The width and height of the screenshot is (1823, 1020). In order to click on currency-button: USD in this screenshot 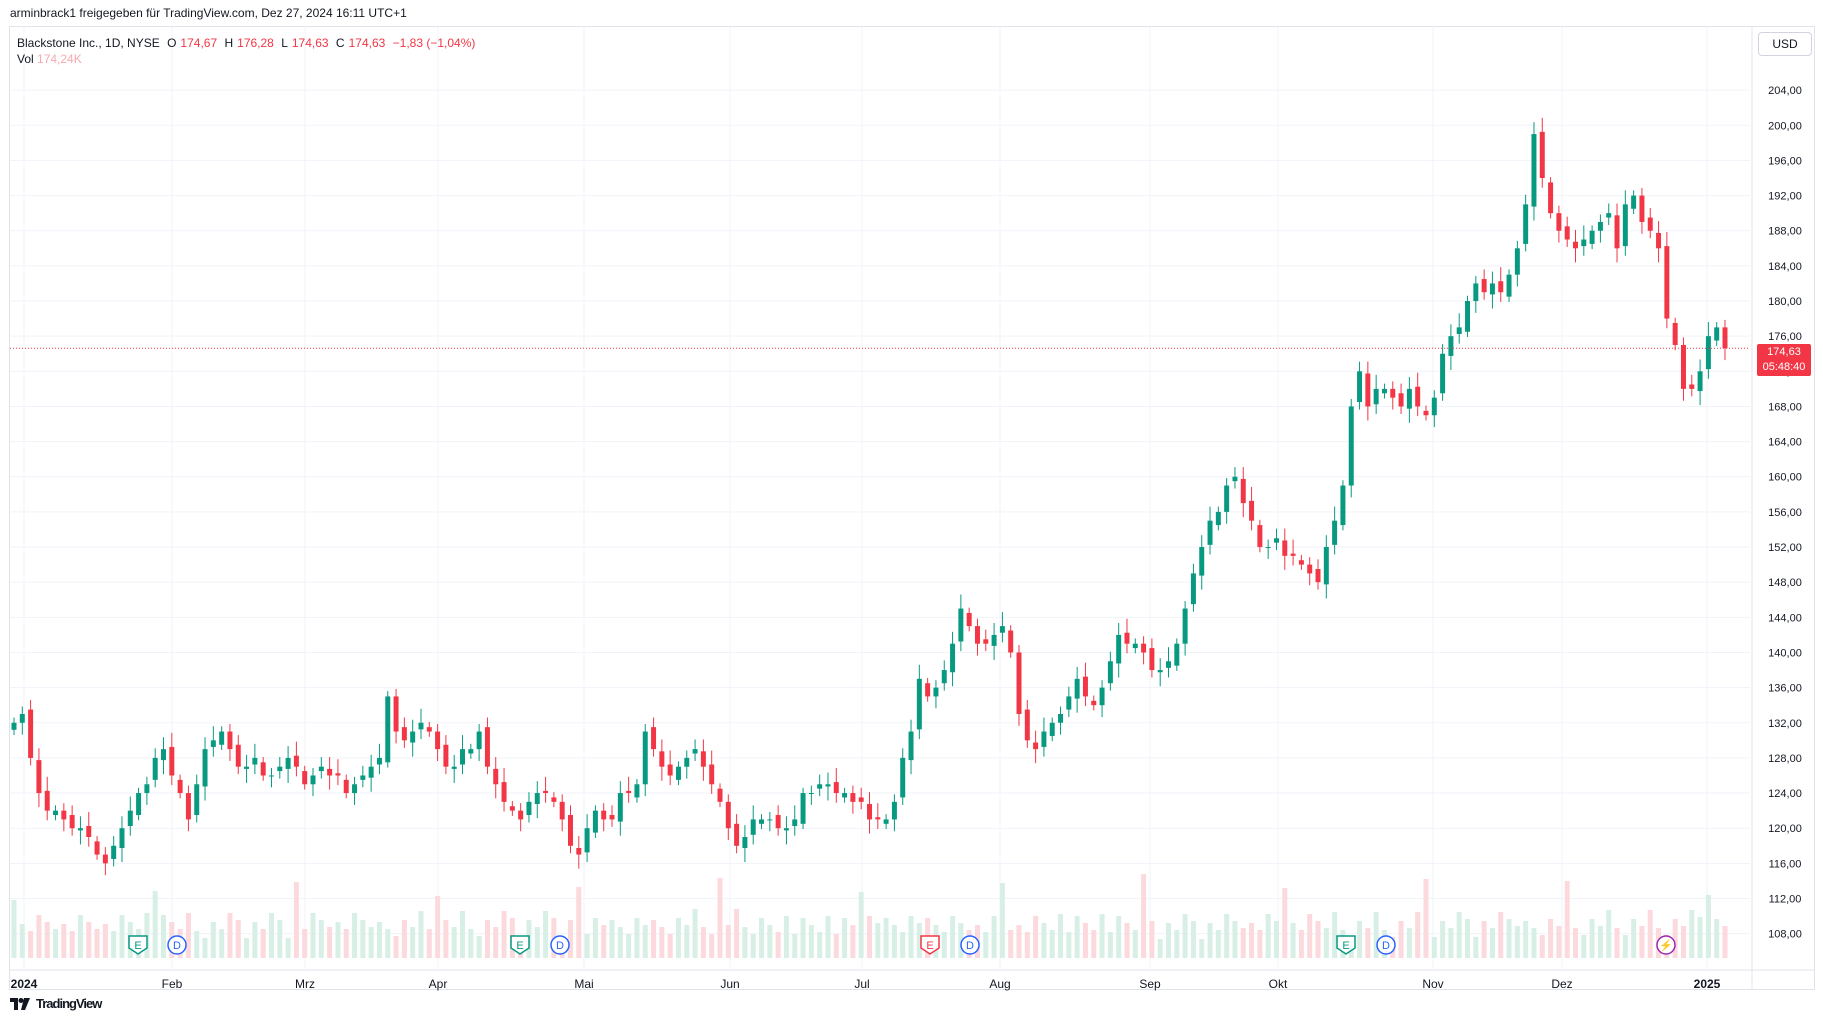, I will do `click(1785, 44)`.